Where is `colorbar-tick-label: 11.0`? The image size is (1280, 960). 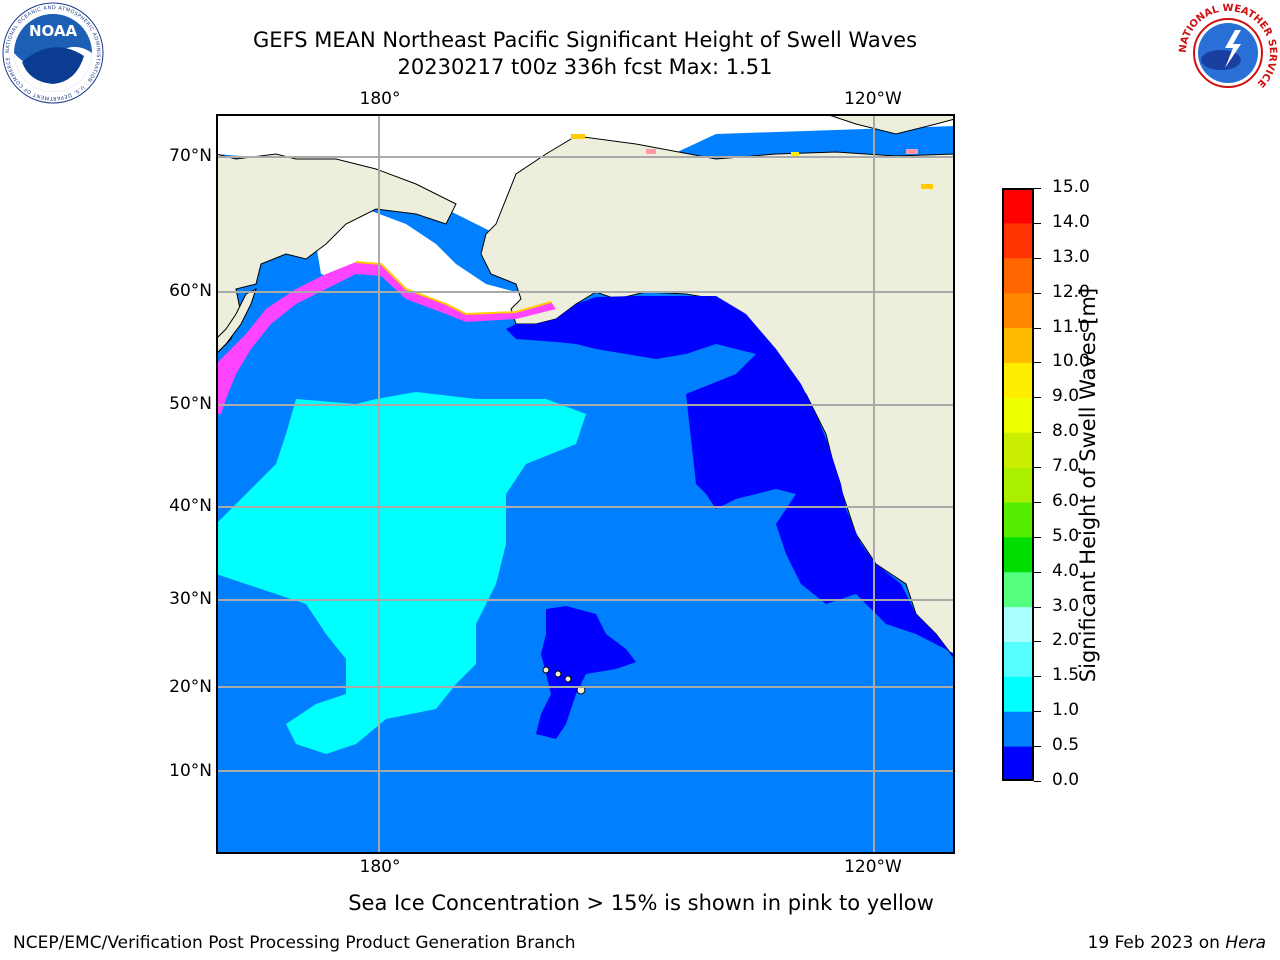 colorbar-tick-label: 11.0 is located at coordinates (1071, 326).